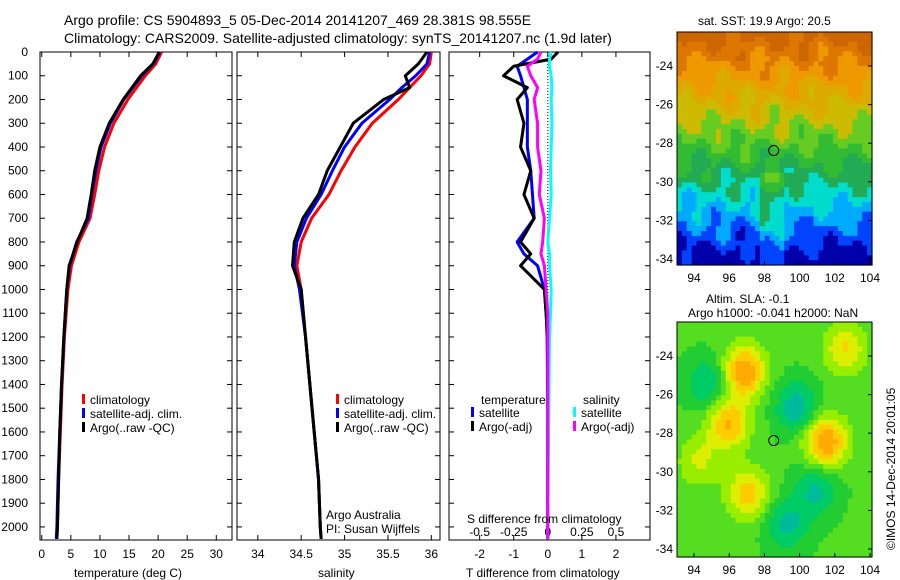 This screenshot has height=580, width=900. I want to click on y-tick-label: 0, so click(24, 52).